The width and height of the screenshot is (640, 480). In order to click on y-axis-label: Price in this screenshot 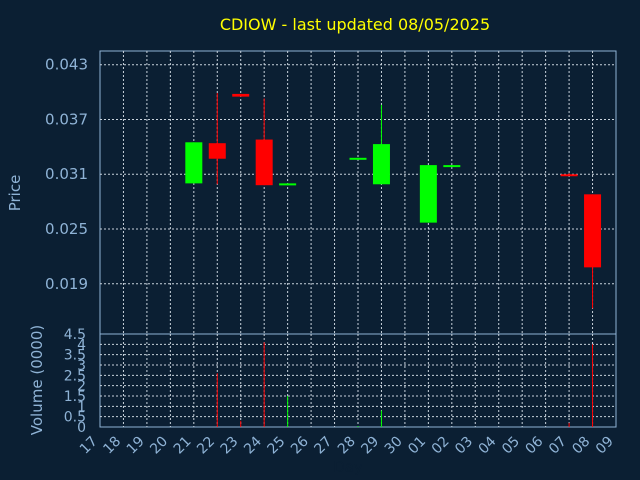, I will do `click(15, 193)`.